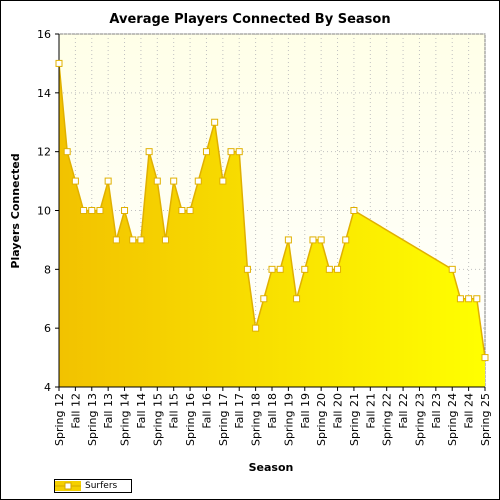 Image resolution: width=500 pixels, height=500 pixels. What do you see at coordinates (141, 411) in the screenshot?
I see `x-tick-label: Fall 14` at bounding box center [141, 411].